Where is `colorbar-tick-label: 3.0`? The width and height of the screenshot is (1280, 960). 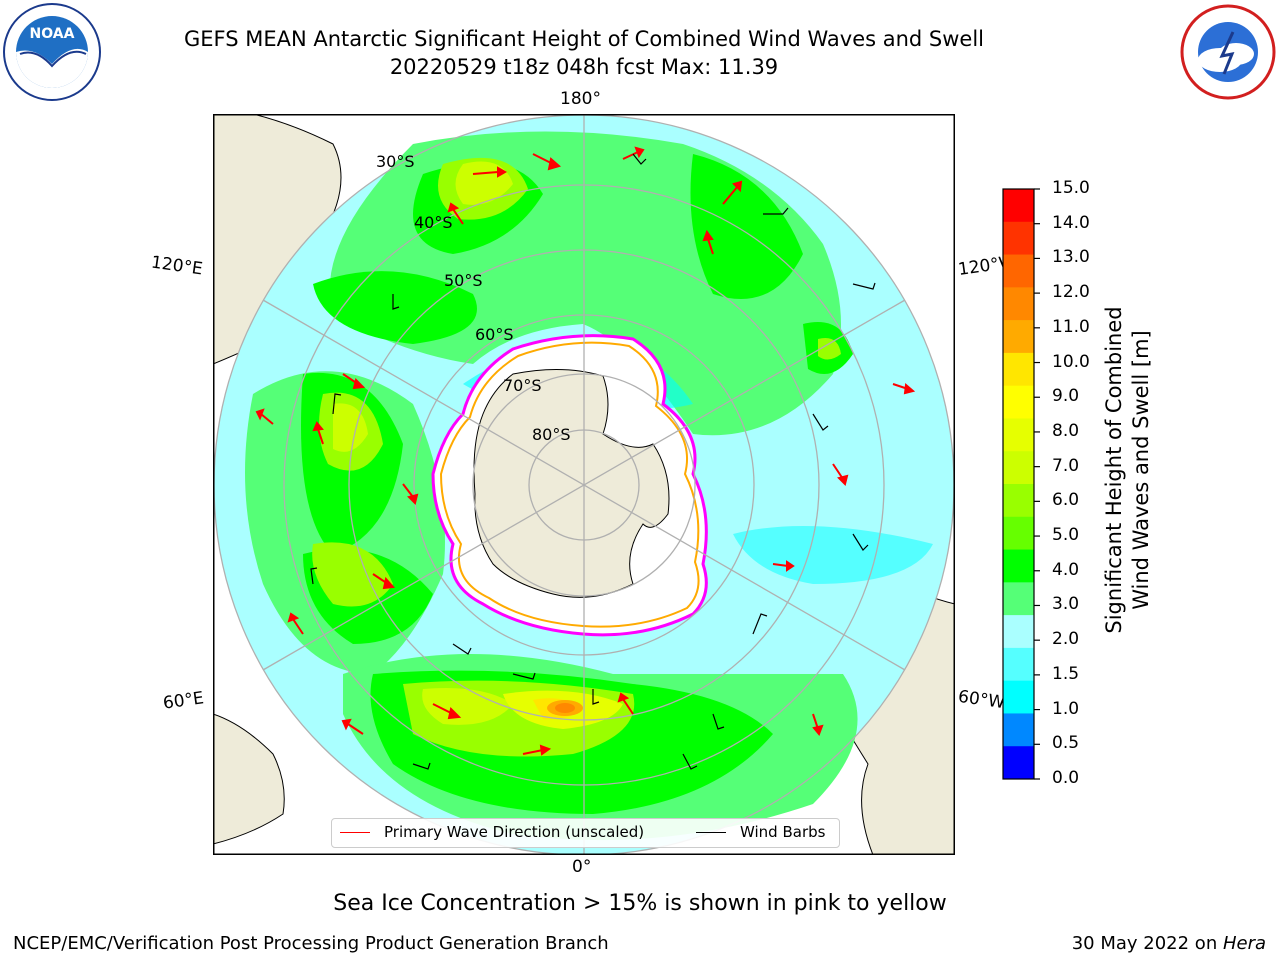 colorbar-tick-label: 3.0 is located at coordinates (1066, 604).